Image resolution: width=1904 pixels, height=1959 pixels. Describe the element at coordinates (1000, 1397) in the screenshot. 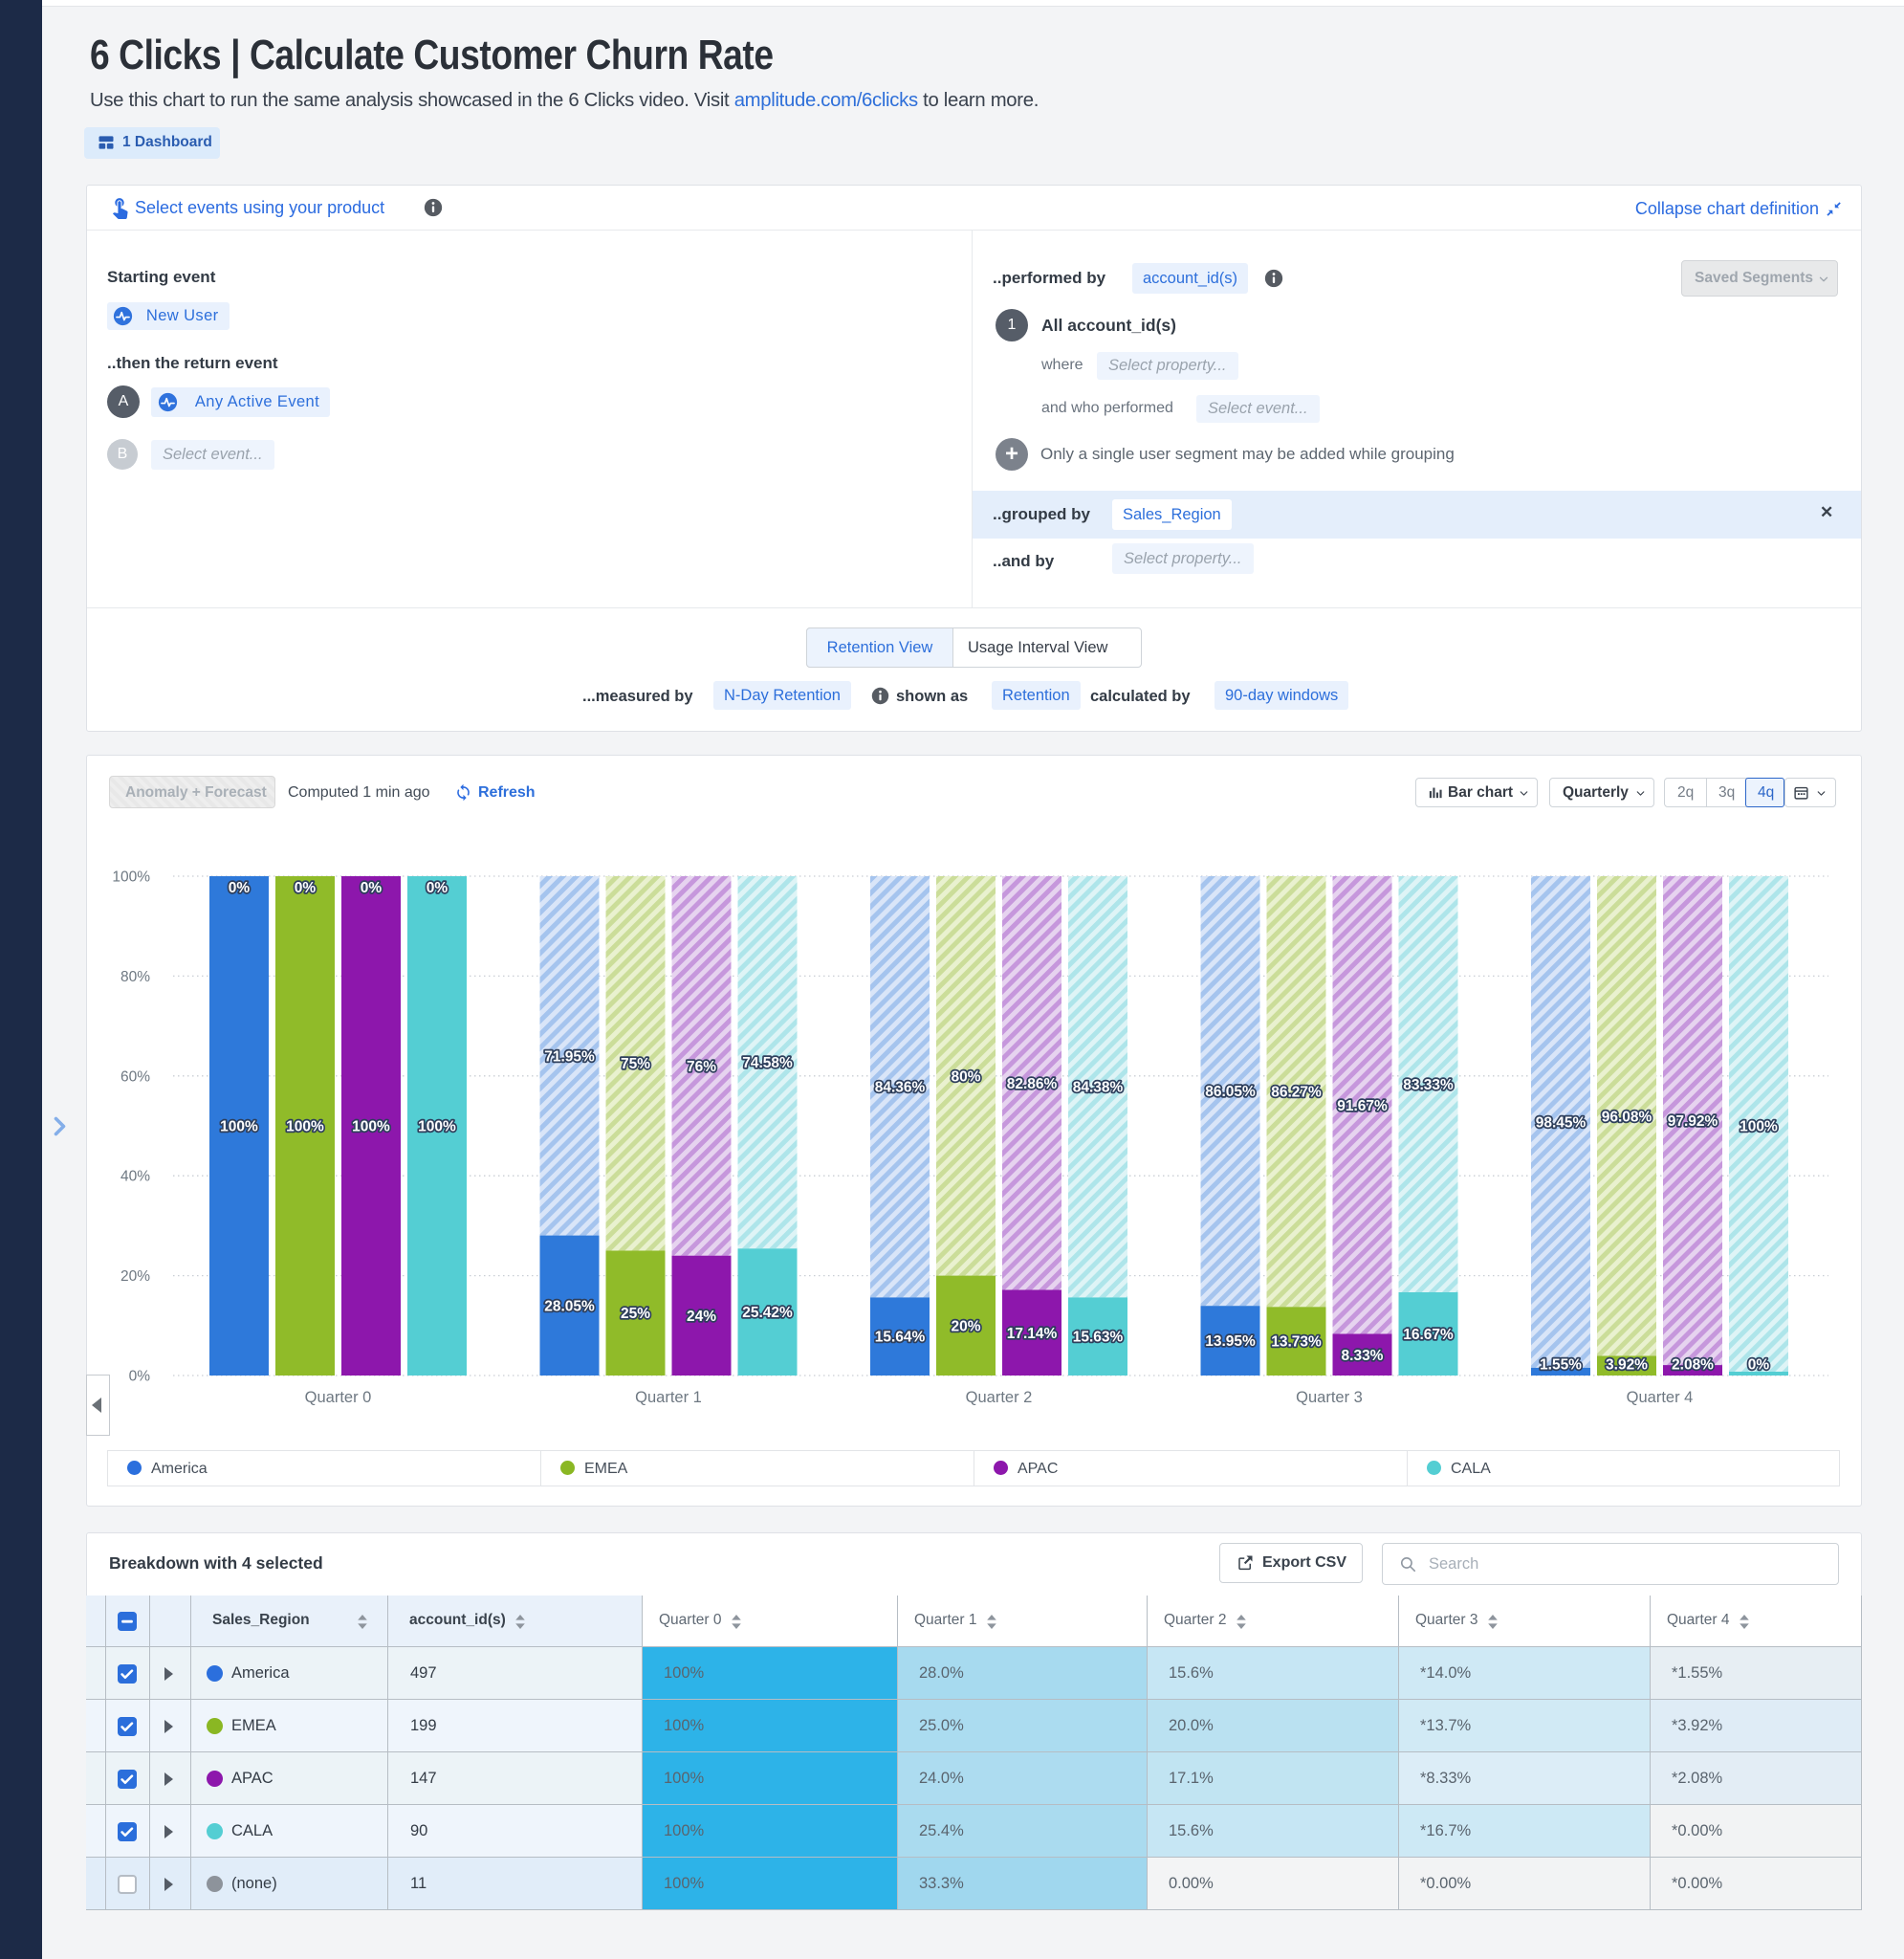

I see `svg-text: Quarter 2` at that location.